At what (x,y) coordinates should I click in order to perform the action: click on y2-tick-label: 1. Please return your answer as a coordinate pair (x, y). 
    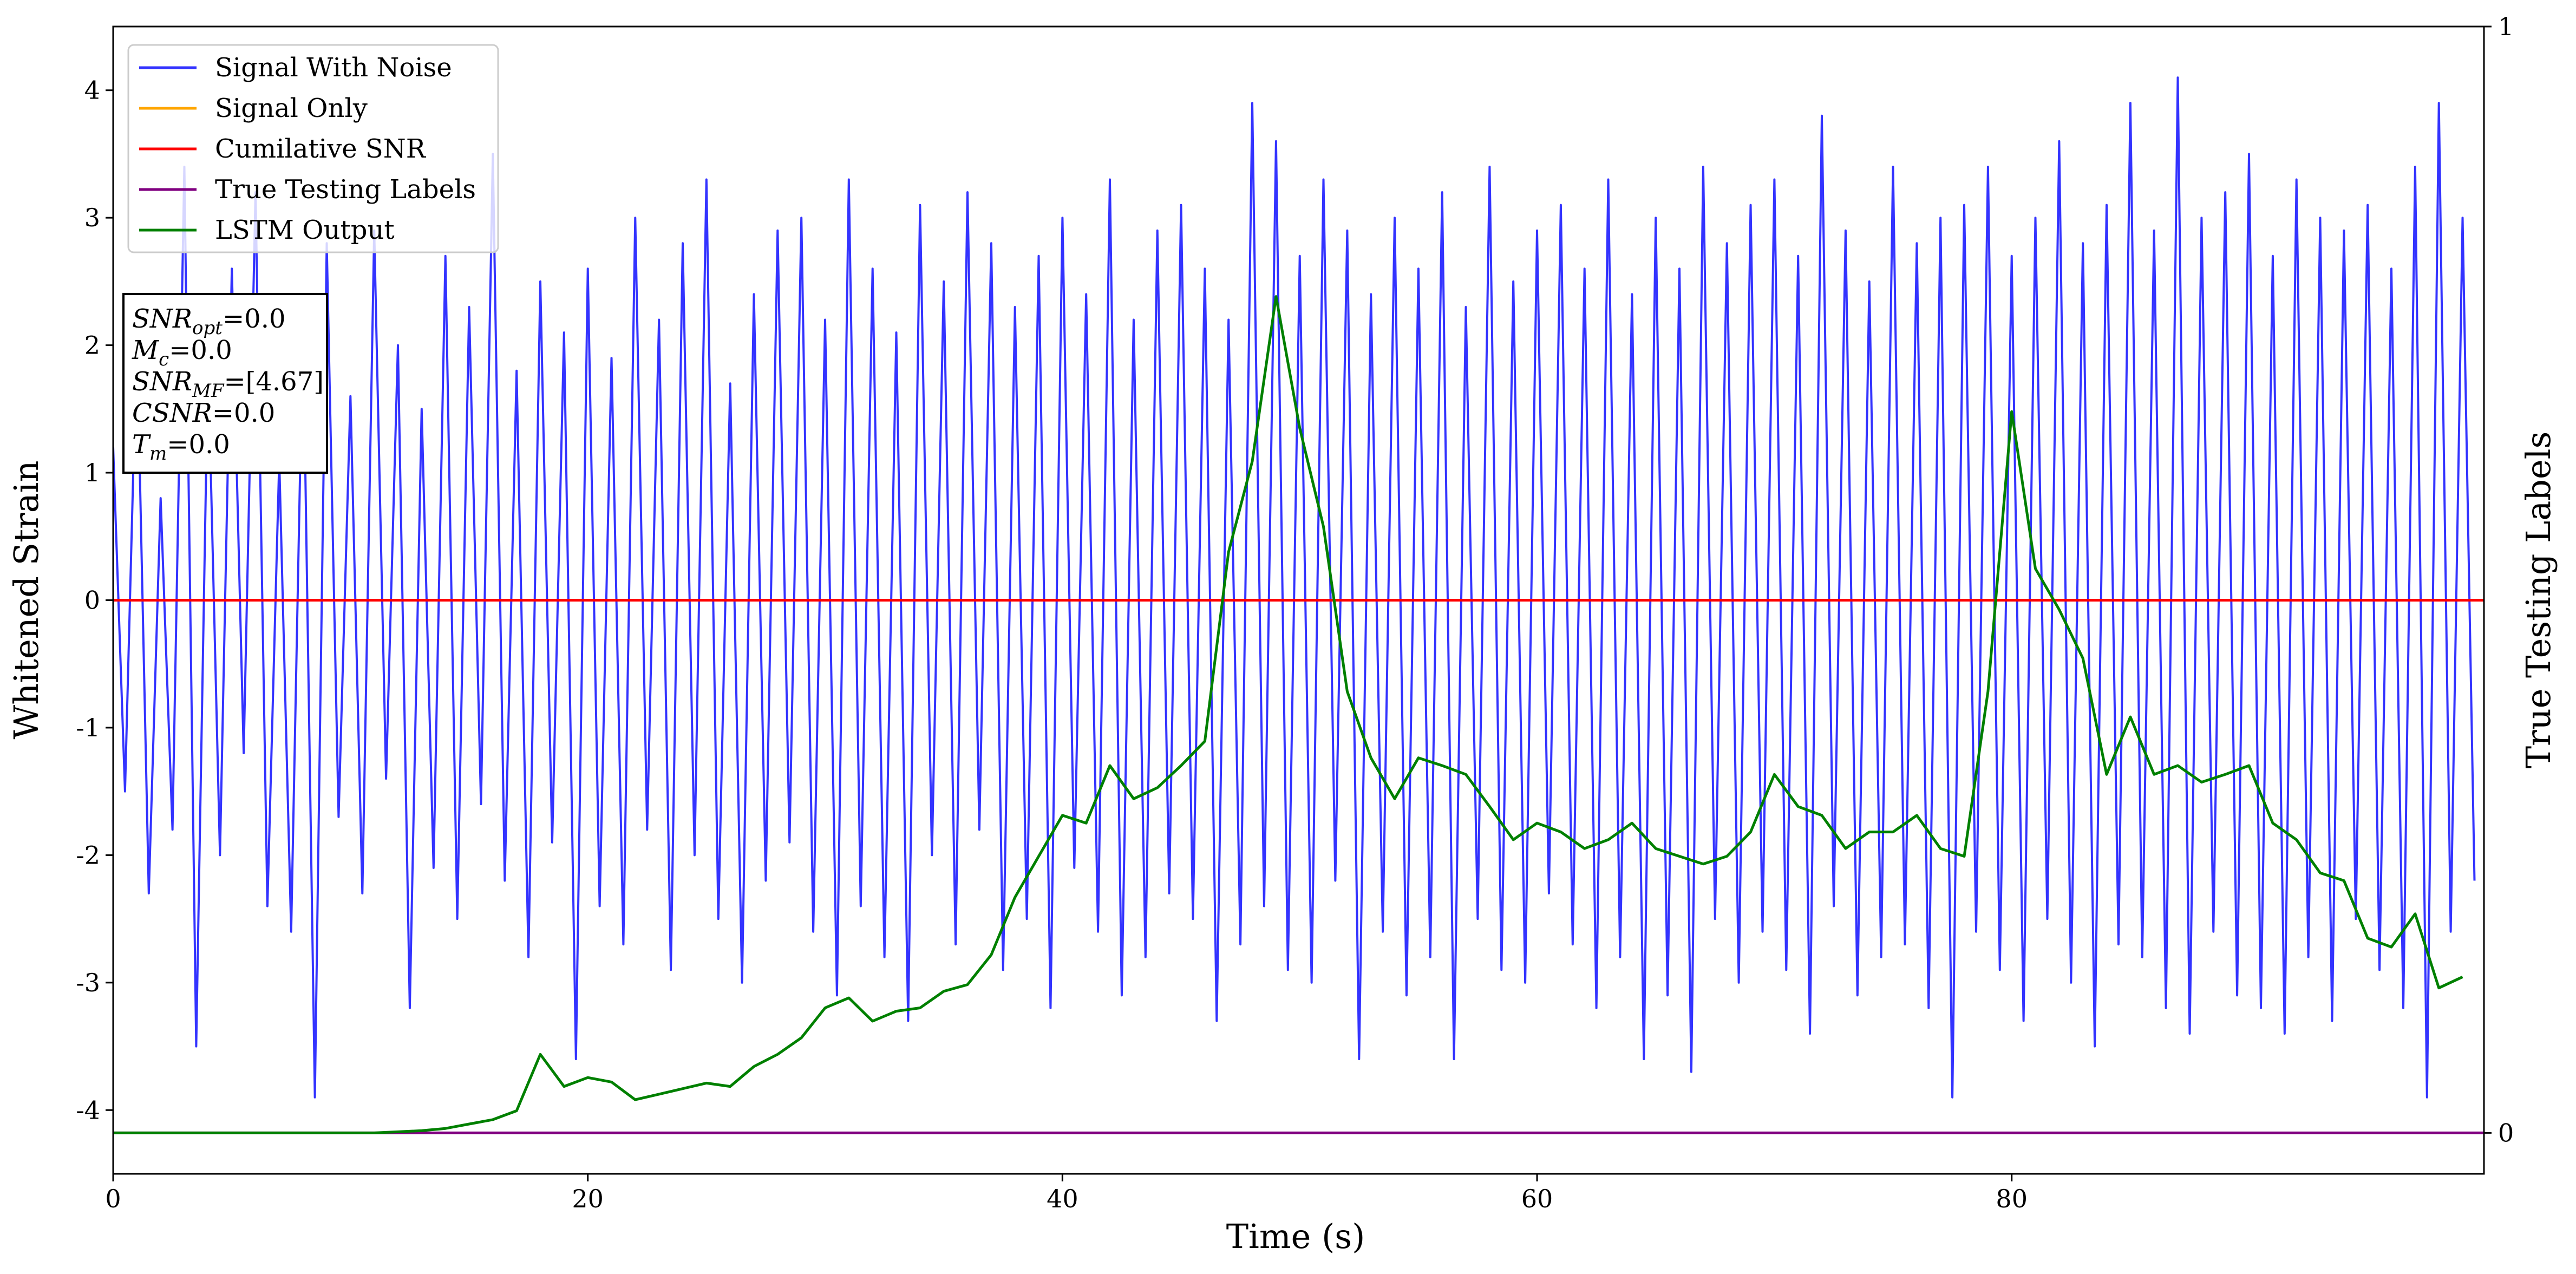
    Looking at the image, I should click on (2506, 26).